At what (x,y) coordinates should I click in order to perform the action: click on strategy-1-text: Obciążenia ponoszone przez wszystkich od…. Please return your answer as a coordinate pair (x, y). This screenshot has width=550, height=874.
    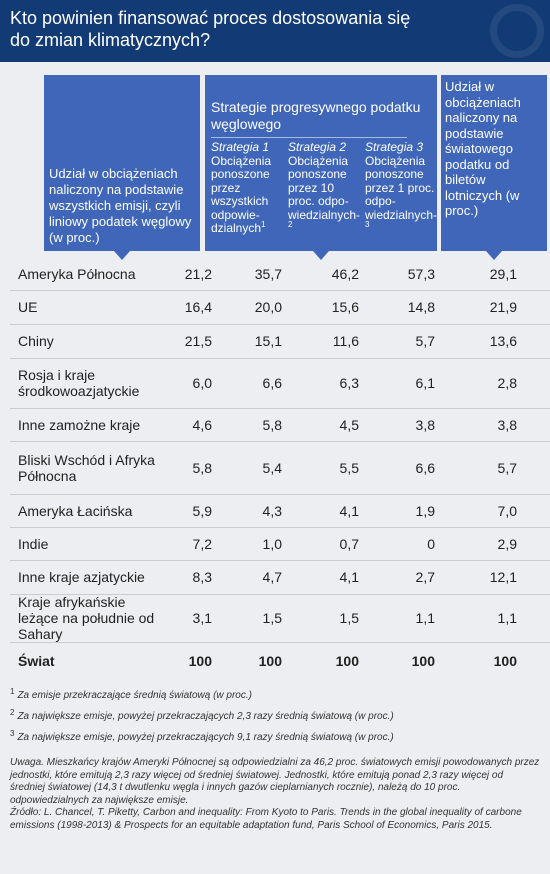
    Looking at the image, I should click on (241, 194).